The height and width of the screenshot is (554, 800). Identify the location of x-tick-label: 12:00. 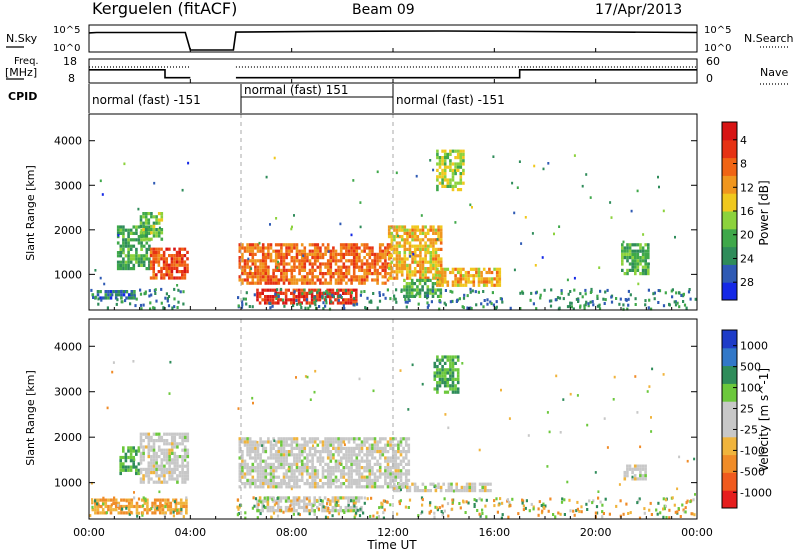
(393, 532).